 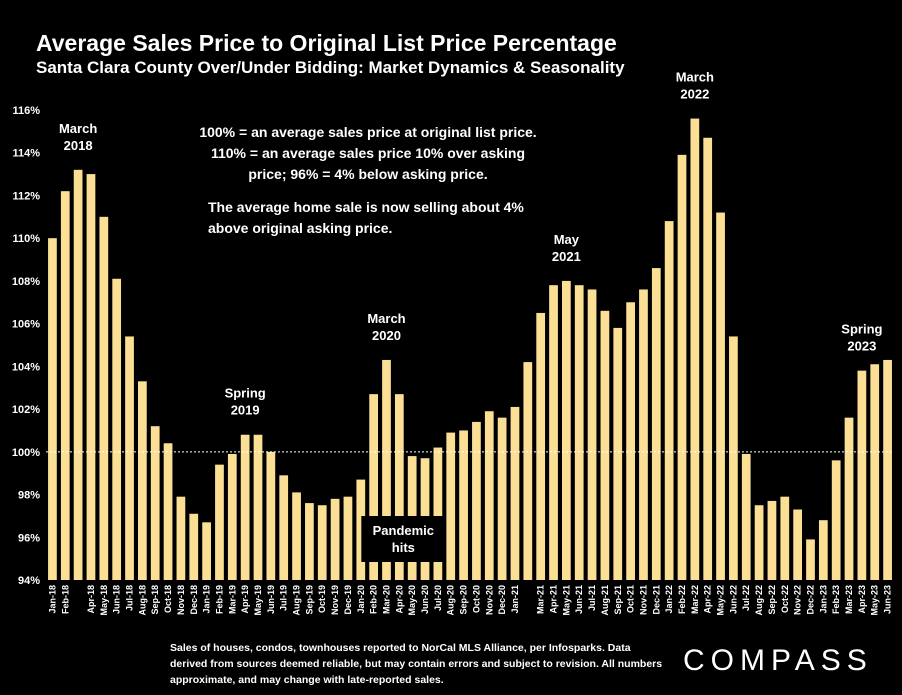 What do you see at coordinates (554, 599) in the screenshot?
I see `x-tick-label: Apr-21` at bounding box center [554, 599].